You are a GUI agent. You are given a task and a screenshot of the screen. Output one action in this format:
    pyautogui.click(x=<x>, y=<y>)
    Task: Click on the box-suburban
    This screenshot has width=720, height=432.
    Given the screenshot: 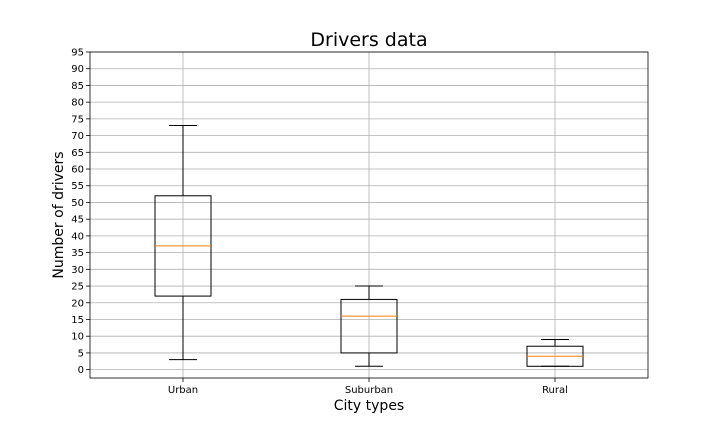 What is the action you would take?
    pyautogui.click(x=369, y=326)
    